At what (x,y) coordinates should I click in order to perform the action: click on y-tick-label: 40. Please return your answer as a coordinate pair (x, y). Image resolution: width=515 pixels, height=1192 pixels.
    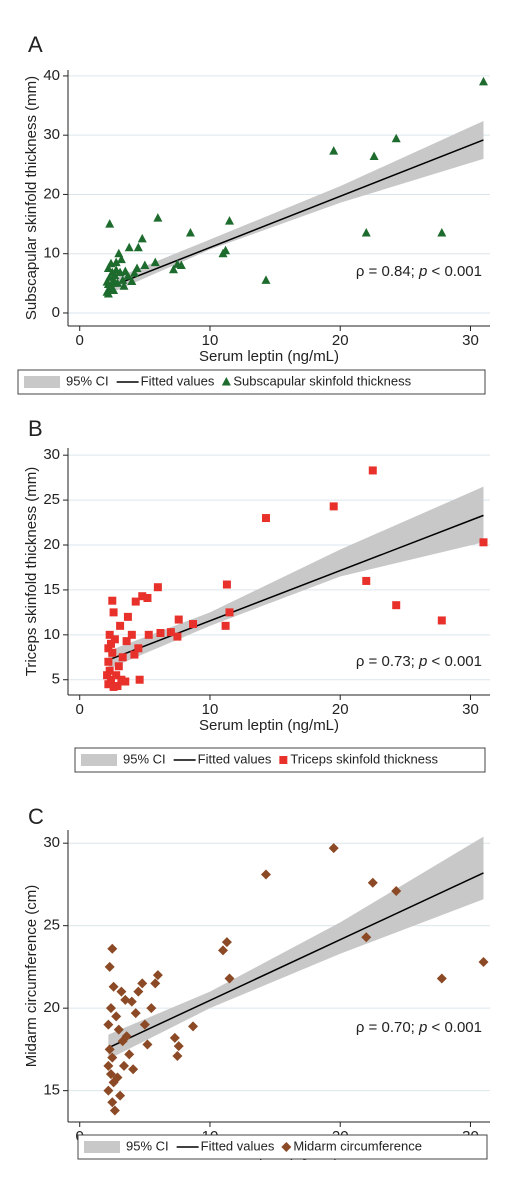
    Looking at the image, I should click on (51, 75).